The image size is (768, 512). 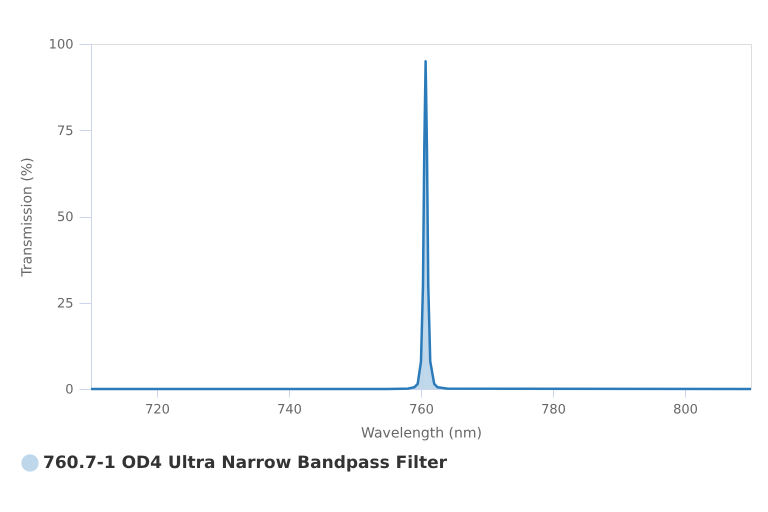 What do you see at coordinates (65, 304) in the screenshot?
I see `y-tick-label: 25` at bounding box center [65, 304].